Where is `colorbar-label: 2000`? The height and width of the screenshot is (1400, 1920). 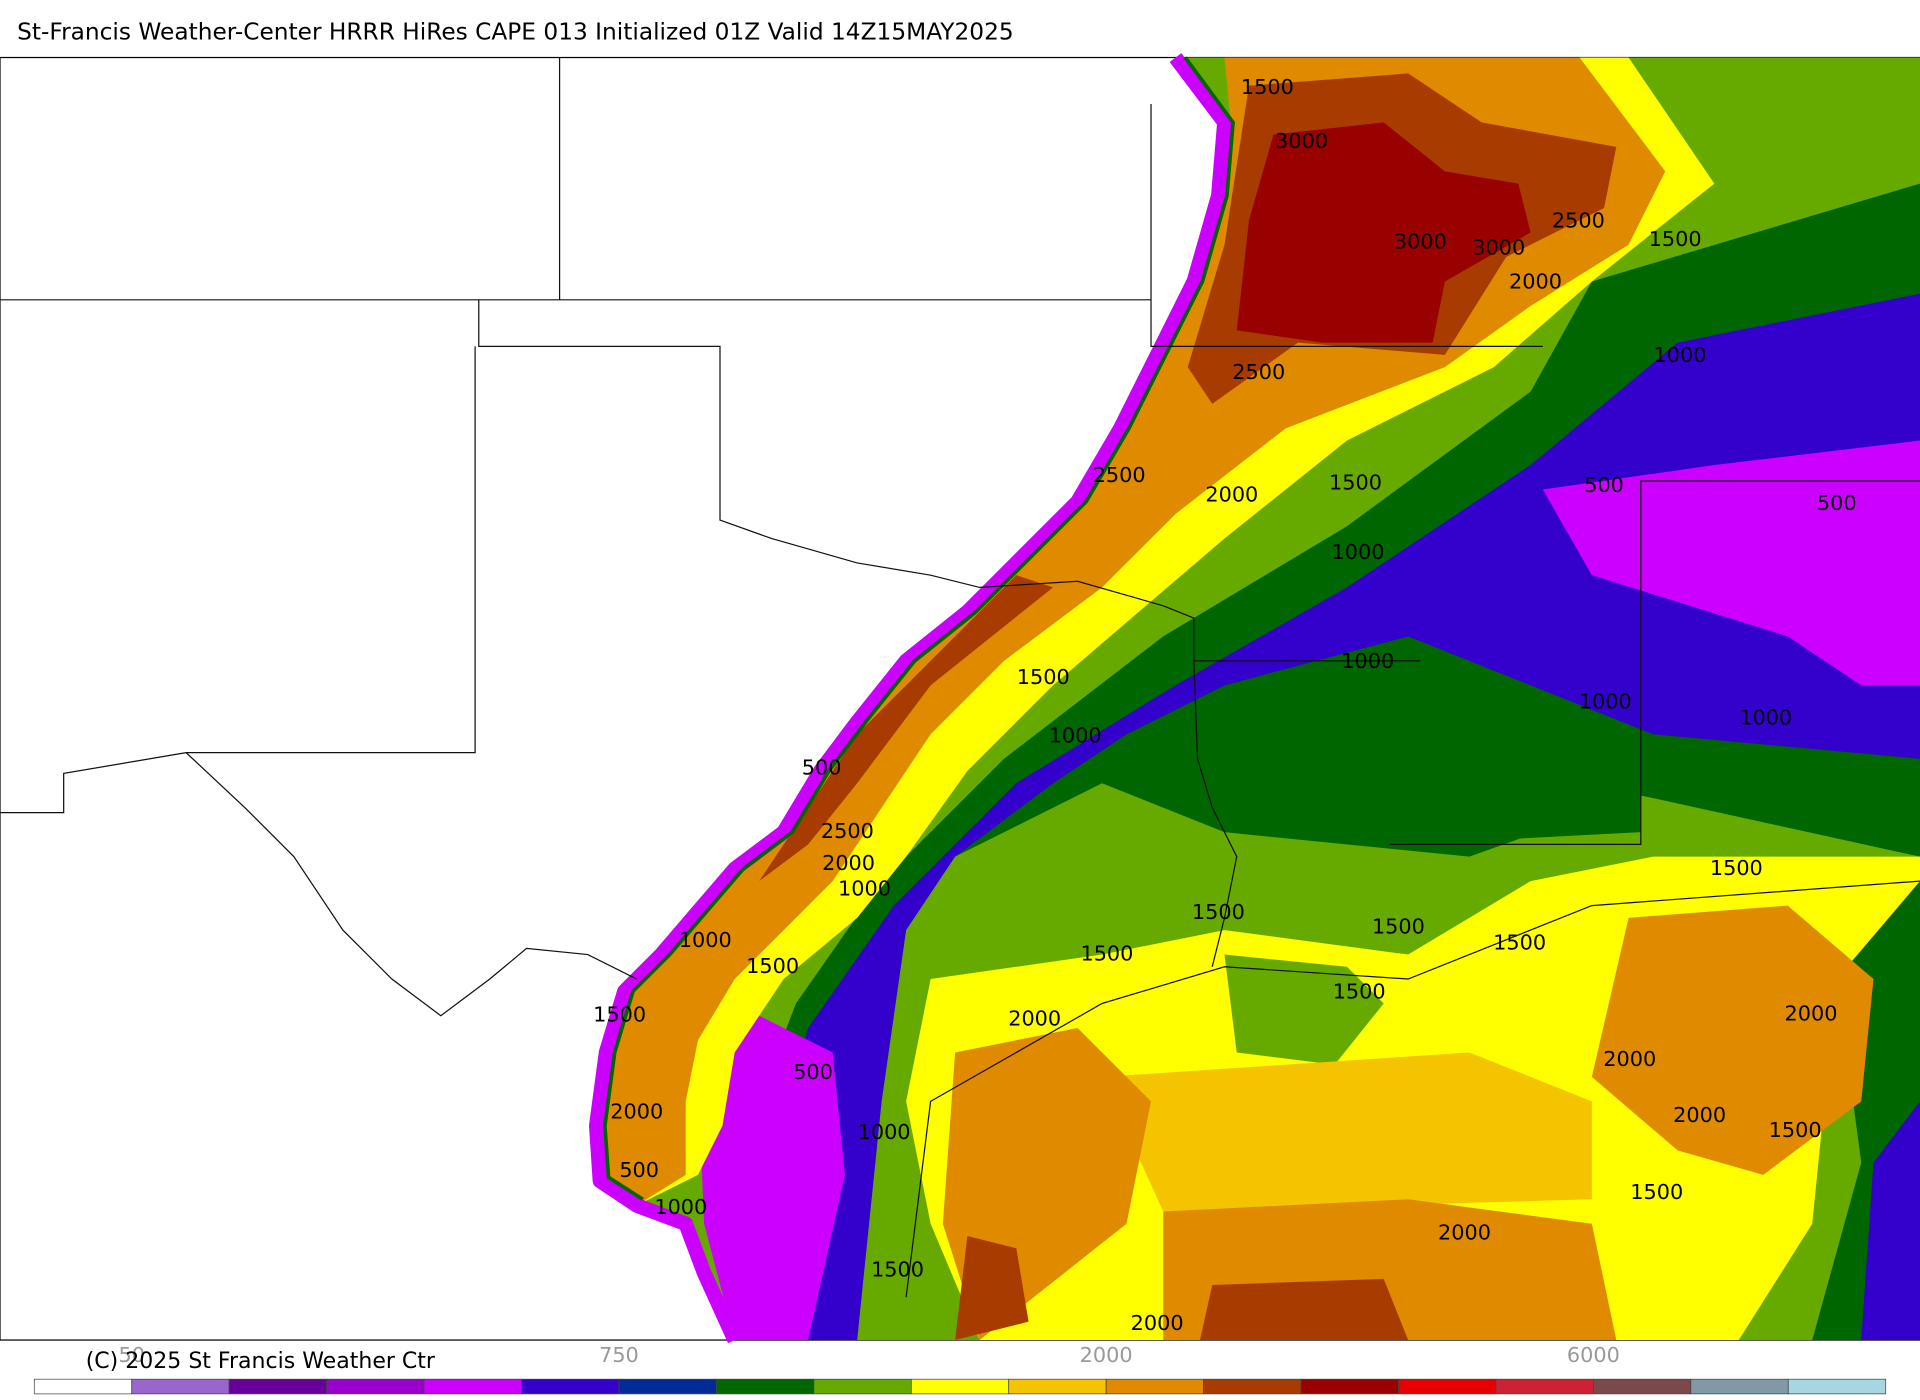
colorbar-label: 2000 is located at coordinates (1106, 1355).